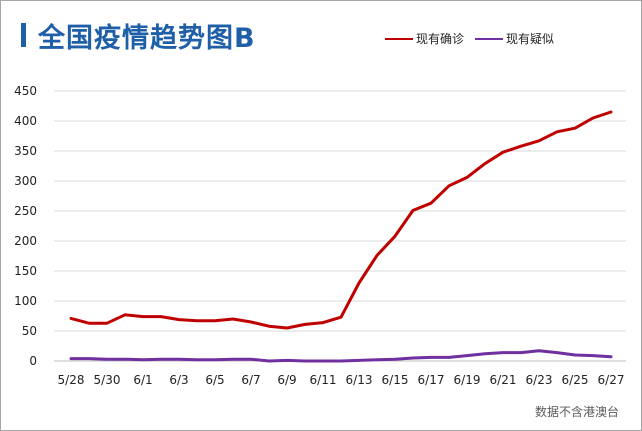 This screenshot has height=431, width=642. I want to click on legend-swatch-suspected, so click(489, 38).